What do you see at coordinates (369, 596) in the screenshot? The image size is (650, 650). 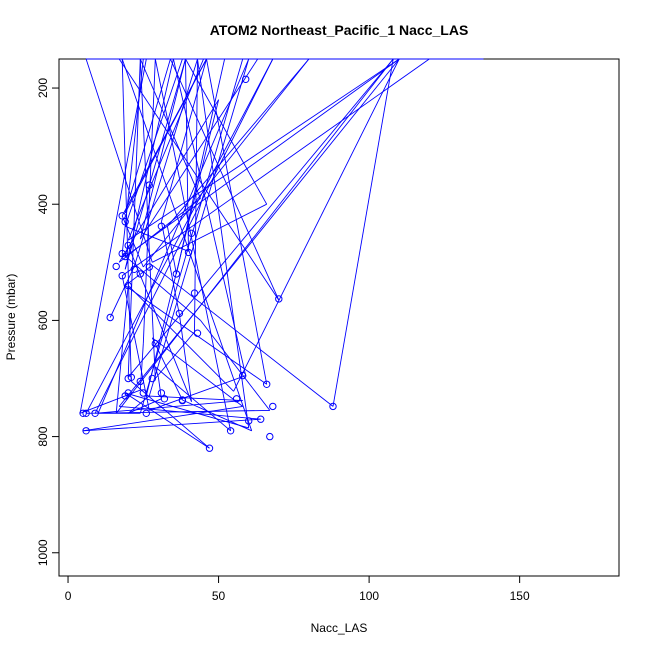 I see `x-tick-label: 100` at bounding box center [369, 596].